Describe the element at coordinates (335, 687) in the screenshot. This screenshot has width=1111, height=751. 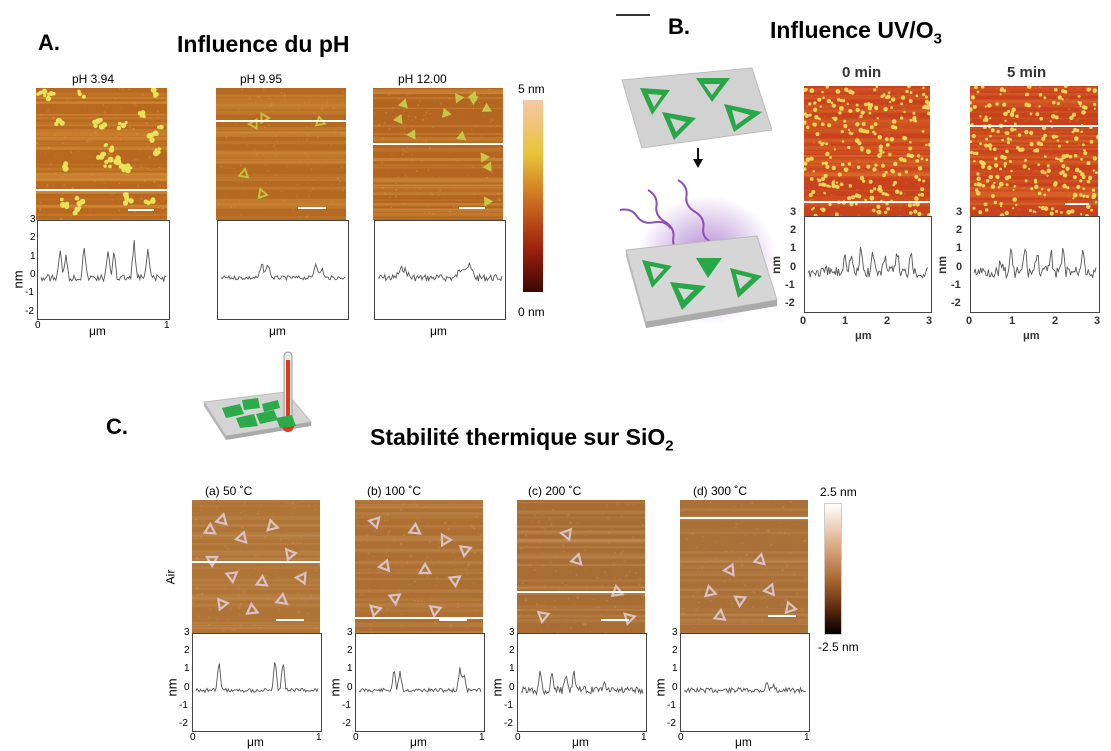
I see `c-ylabel: nm` at that location.